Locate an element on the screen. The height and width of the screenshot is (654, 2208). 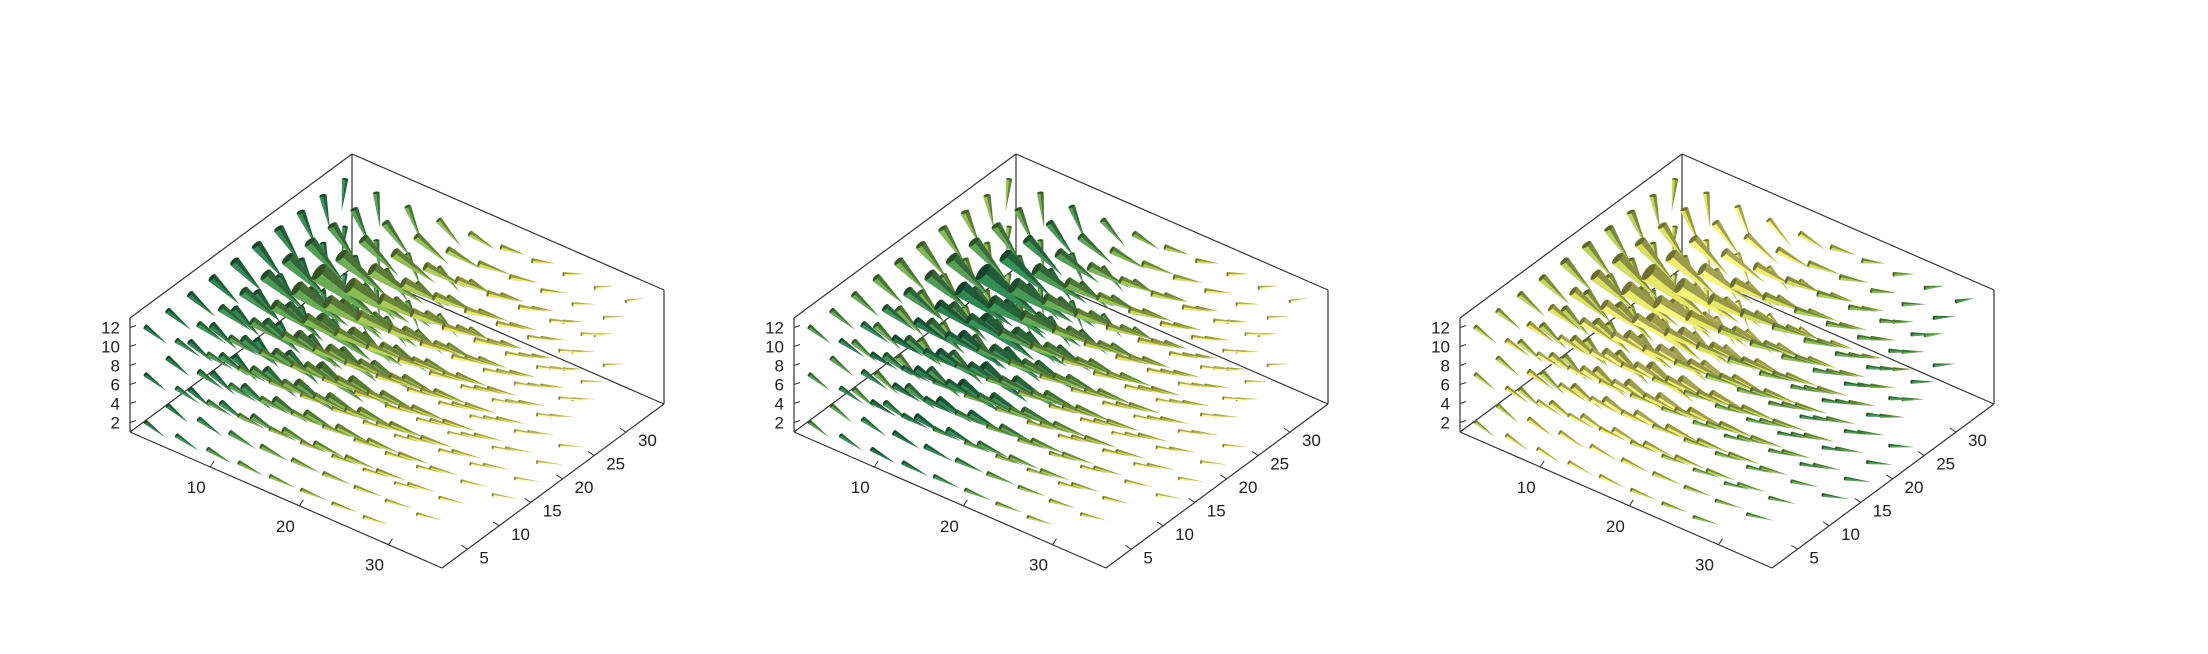
x-tick-label: 10 is located at coordinates (196, 487).